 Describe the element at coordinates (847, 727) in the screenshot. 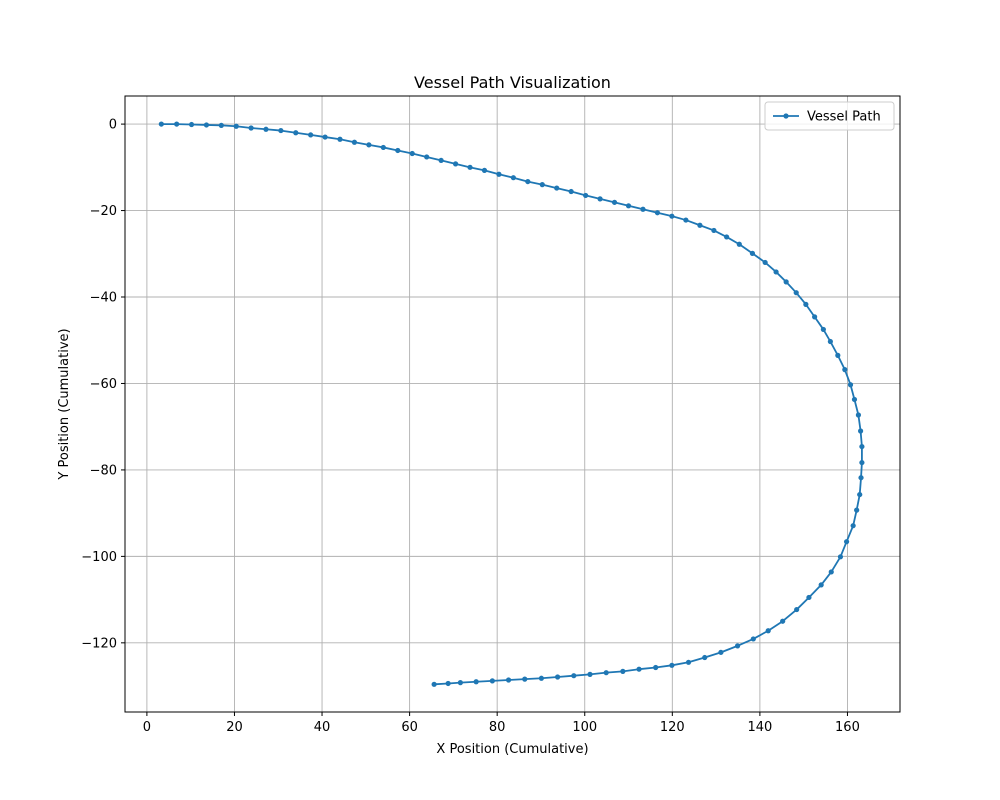

I see `x-tick-label: 160` at that location.